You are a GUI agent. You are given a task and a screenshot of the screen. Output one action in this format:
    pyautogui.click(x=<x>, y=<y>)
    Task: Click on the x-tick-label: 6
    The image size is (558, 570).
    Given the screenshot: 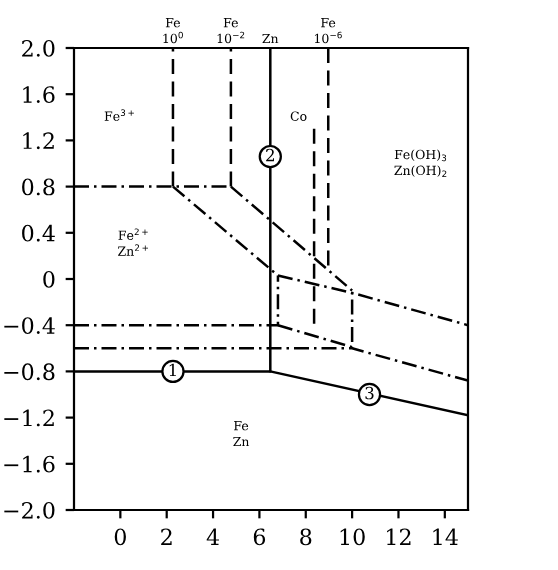 What is the action you would take?
    pyautogui.click(x=259, y=537)
    